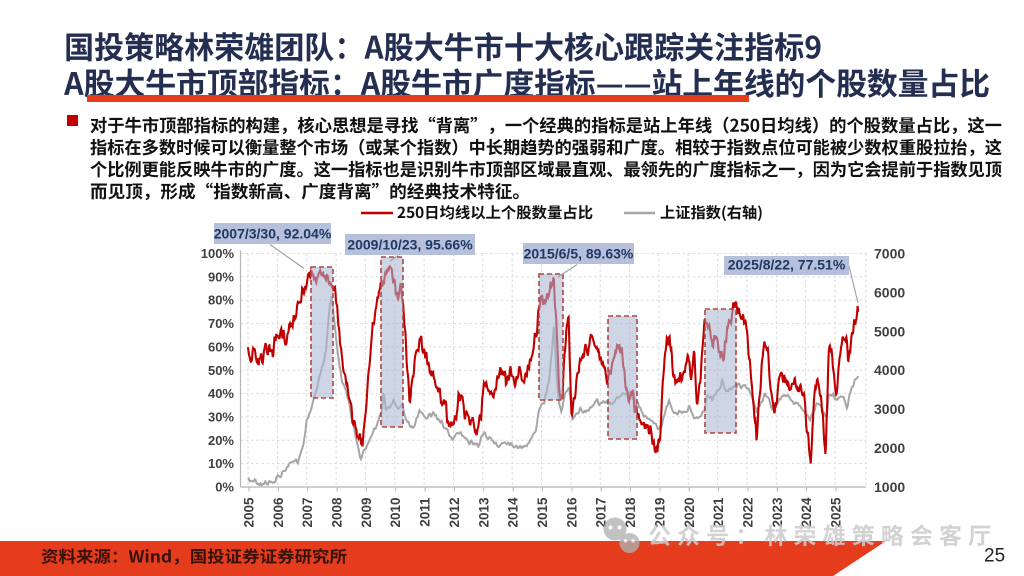  What do you see at coordinates (630, 512) in the screenshot?
I see `svg-text: 2018` at bounding box center [630, 512].